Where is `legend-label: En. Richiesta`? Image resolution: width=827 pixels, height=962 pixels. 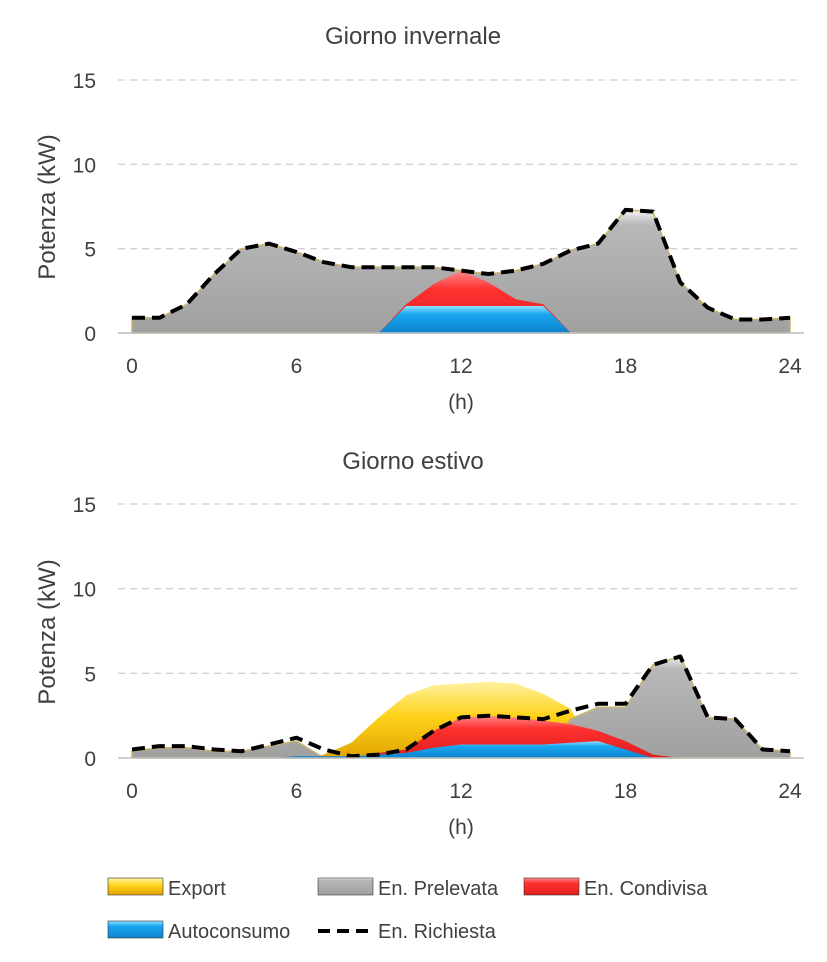 legend-label: En. Richiesta is located at coordinates (437, 932).